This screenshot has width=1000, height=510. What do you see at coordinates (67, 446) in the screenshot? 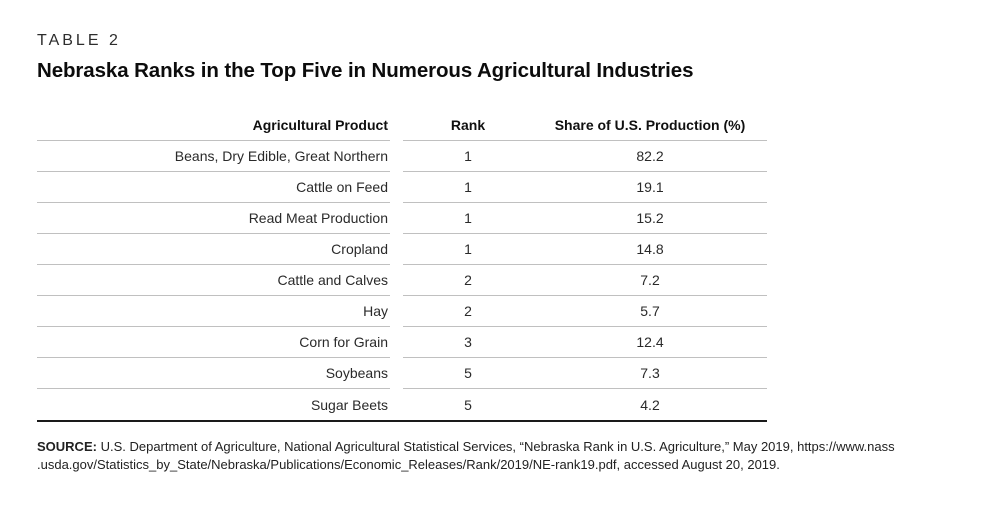
I see `source-label: SOURCE:` at bounding box center [67, 446].